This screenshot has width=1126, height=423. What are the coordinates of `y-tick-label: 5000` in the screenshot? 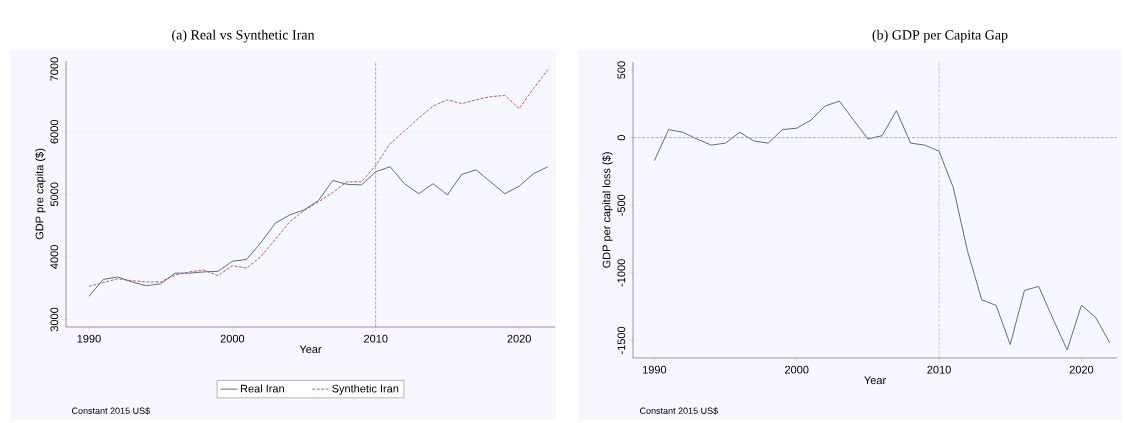 It's located at (54, 194).